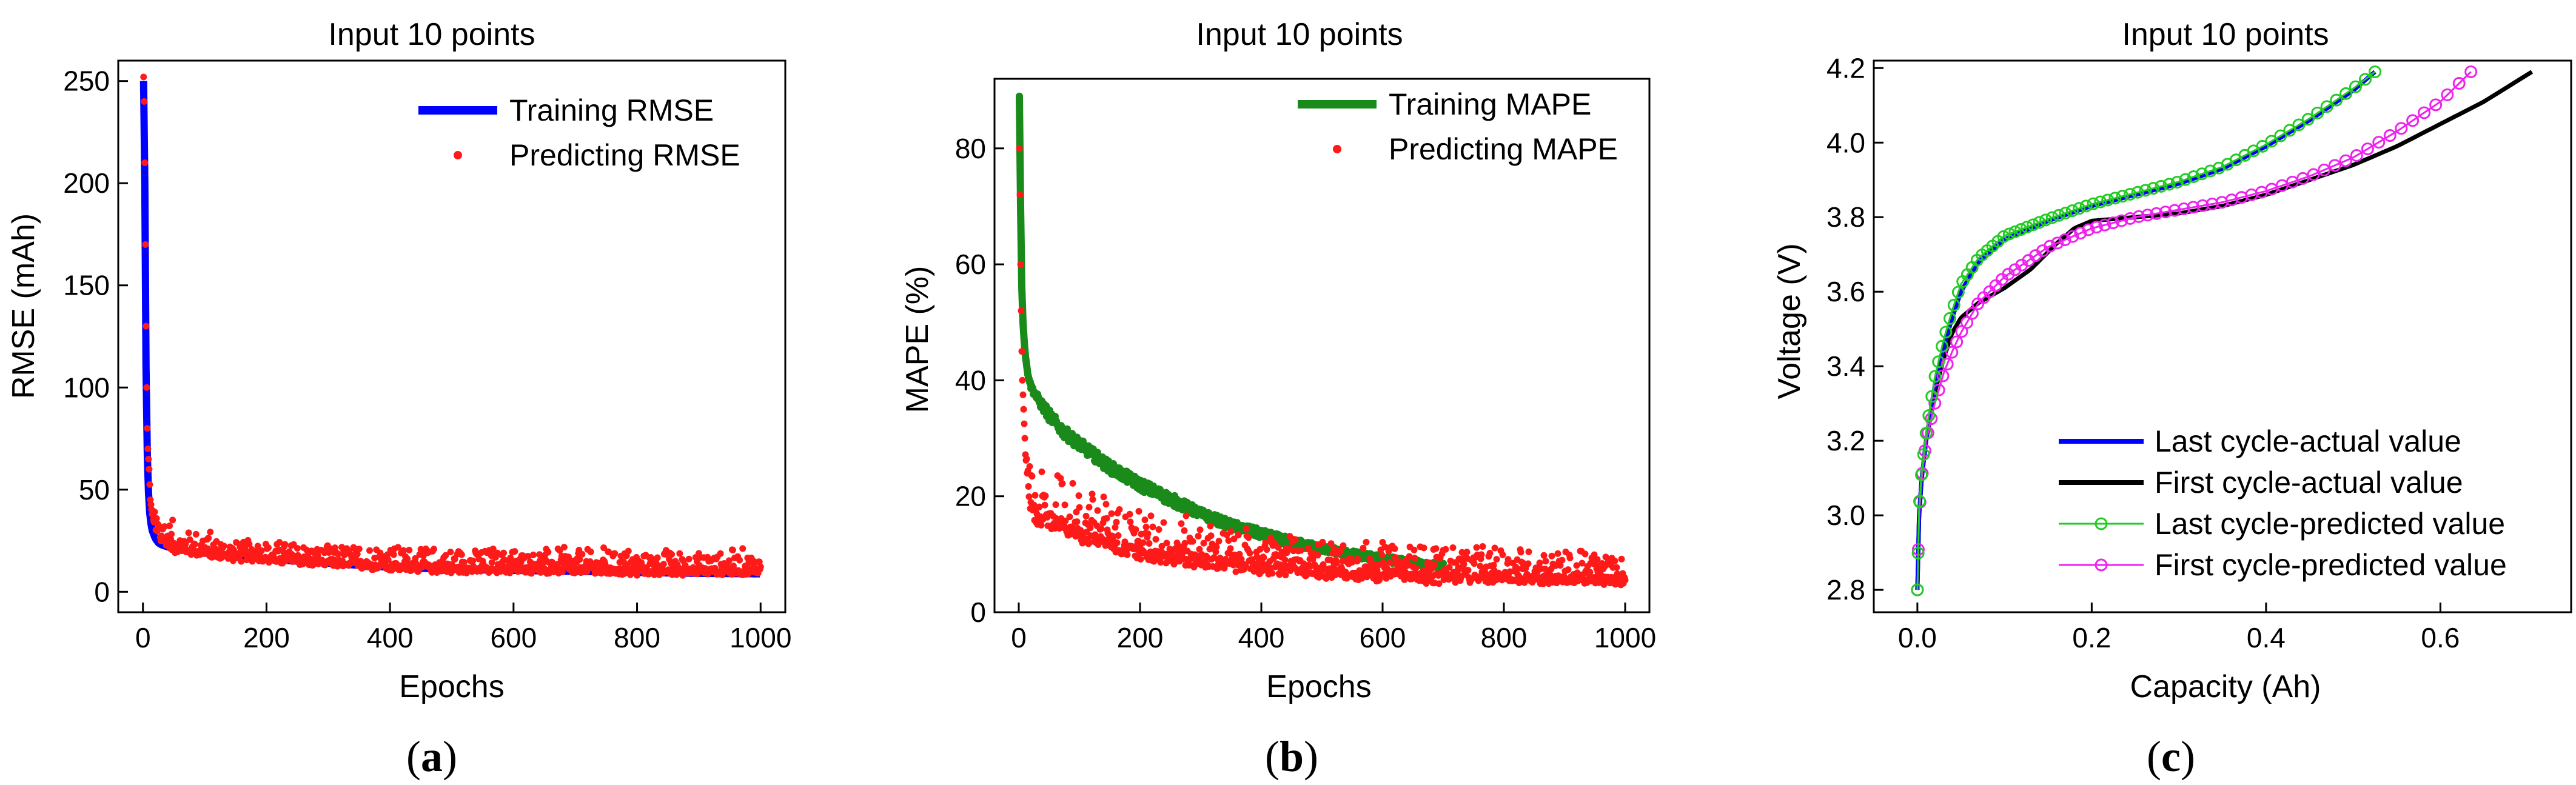 The width and height of the screenshot is (2576, 785). Describe the element at coordinates (1845, 217) in the screenshot. I see `chart-c-y-tick-label: 3.8` at that location.